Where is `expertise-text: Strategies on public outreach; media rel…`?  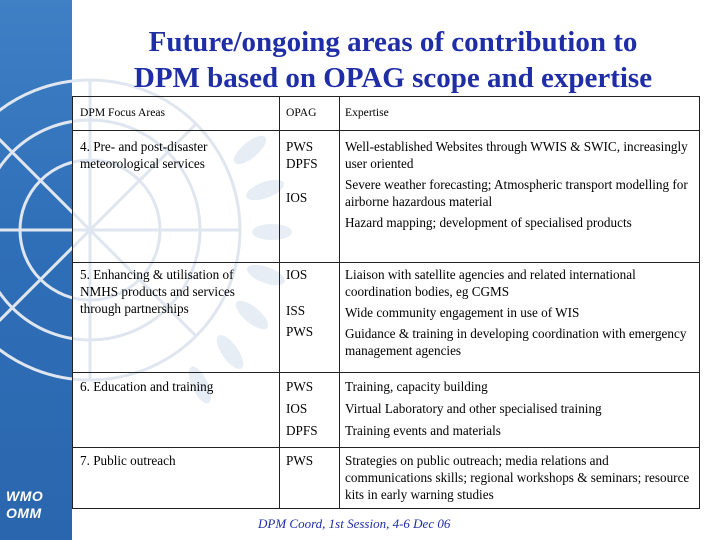
expertise-text: Strategies on public outreach; media rel… is located at coordinates (517, 477).